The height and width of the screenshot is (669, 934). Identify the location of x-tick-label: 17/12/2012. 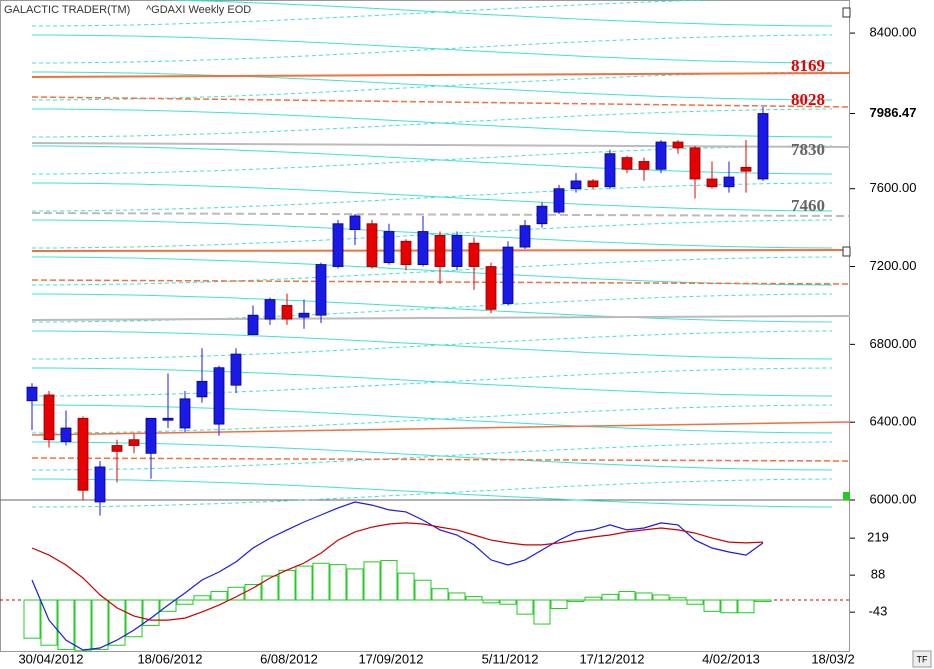
(611, 658).